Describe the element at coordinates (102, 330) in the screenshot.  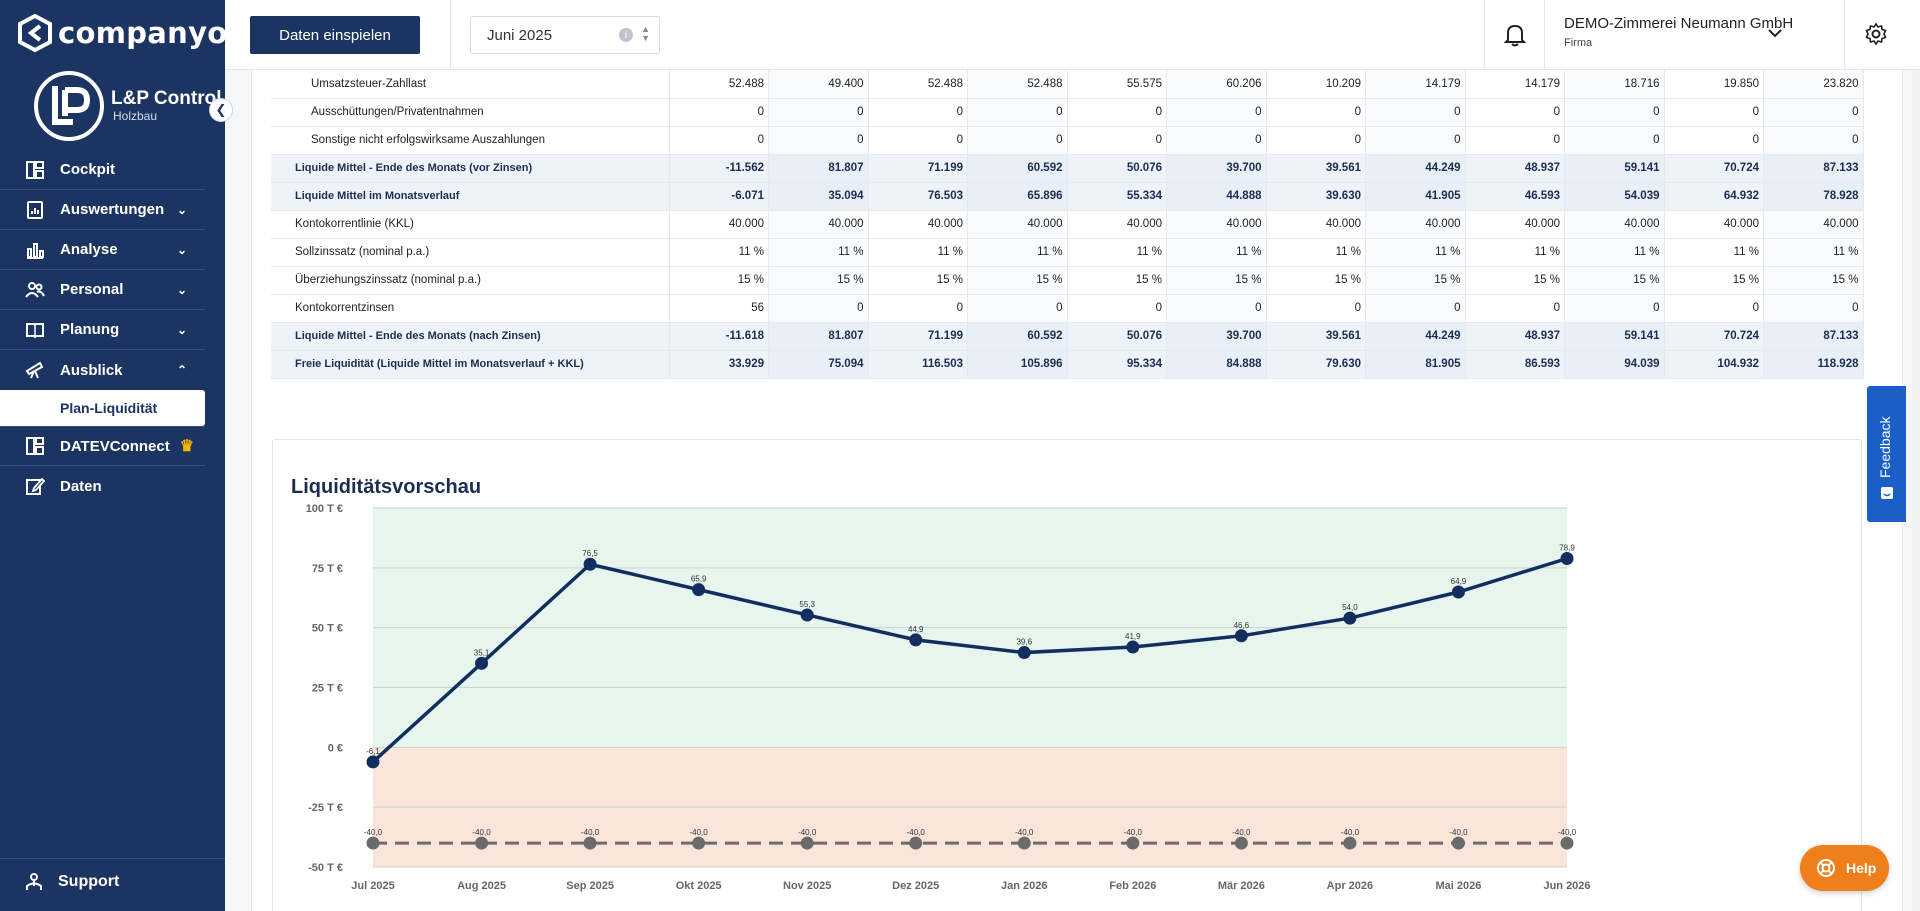
I see `sidebar-item-planung: Planung ⌄` at that location.